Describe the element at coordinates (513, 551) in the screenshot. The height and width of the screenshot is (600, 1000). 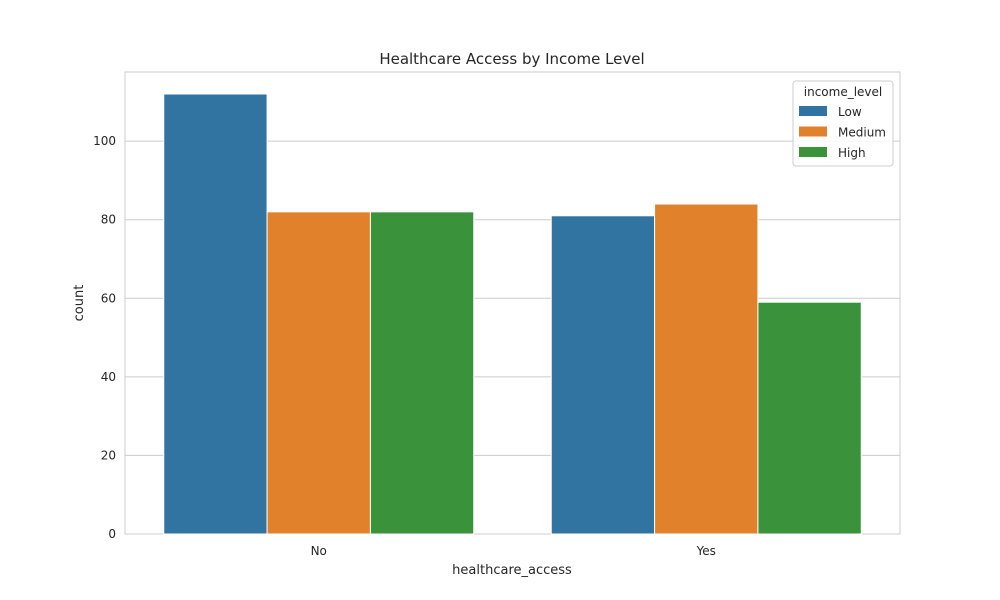
I see `x-tick-labels: No Yes` at that location.